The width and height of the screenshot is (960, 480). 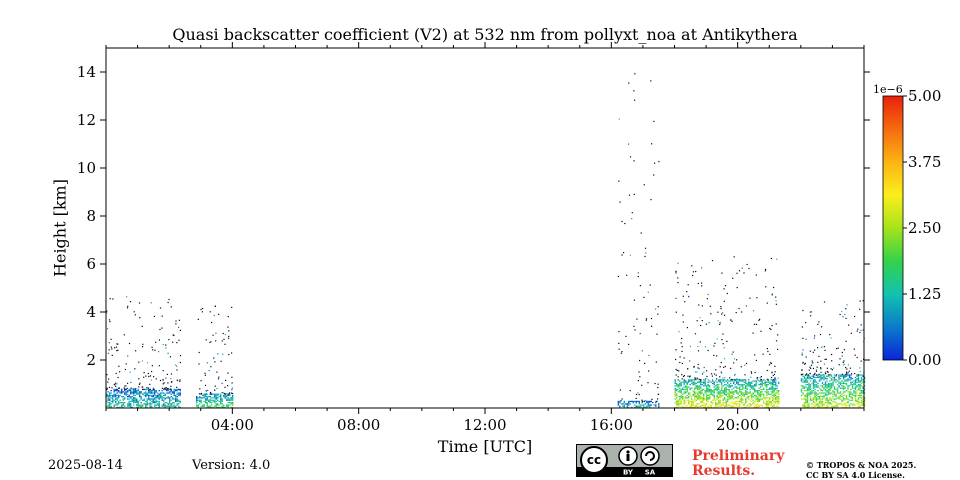 I want to click on copyright-line-2: CC BY SA 4.0 License., so click(x=855, y=475).